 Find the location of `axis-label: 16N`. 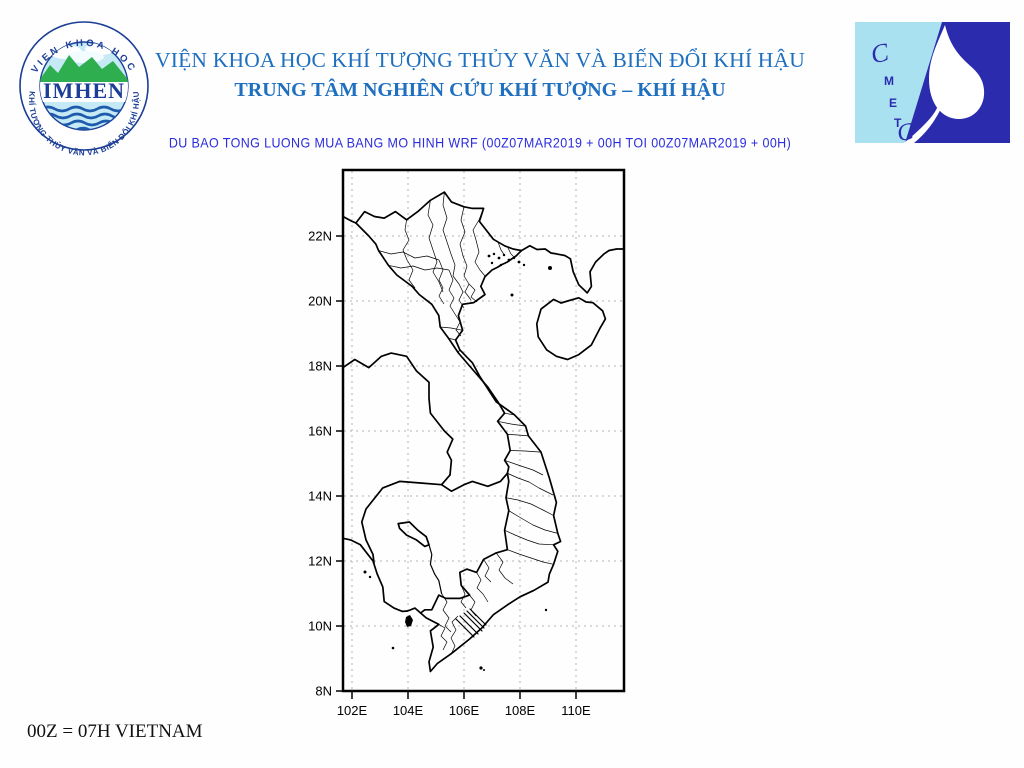

axis-label: 16N is located at coordinates (320, 431).